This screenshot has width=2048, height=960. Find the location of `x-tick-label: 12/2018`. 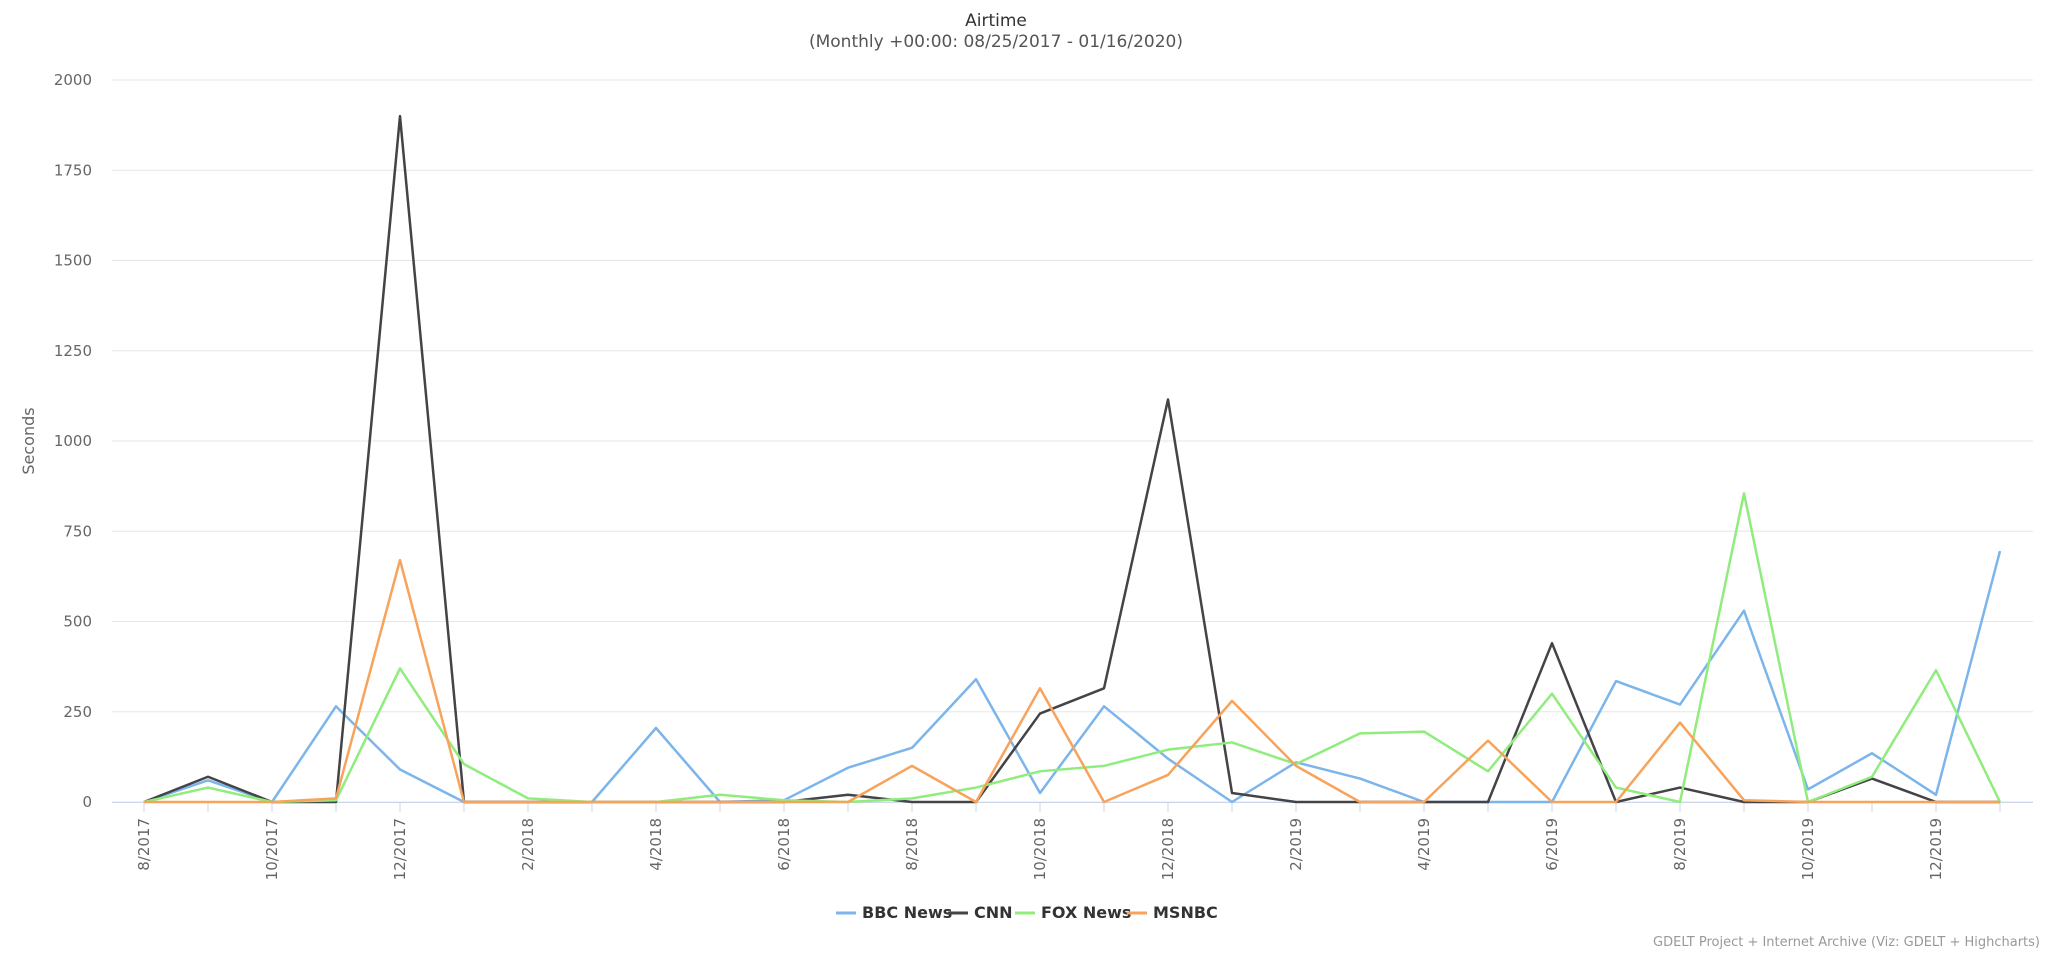

x-tick-label: 12/2018 is located at coordinates (1168, 849).